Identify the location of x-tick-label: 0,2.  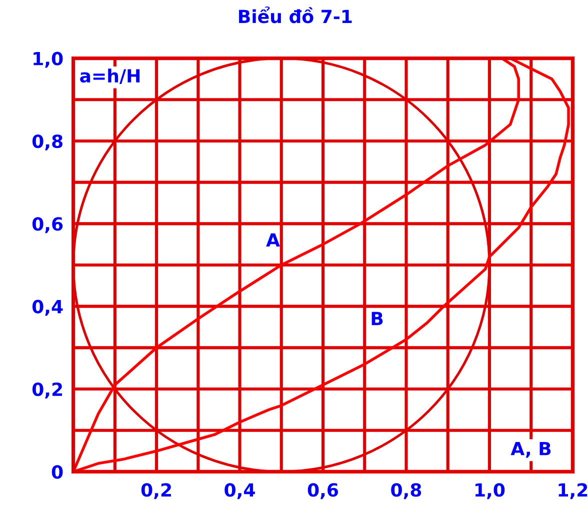
(156, 491).